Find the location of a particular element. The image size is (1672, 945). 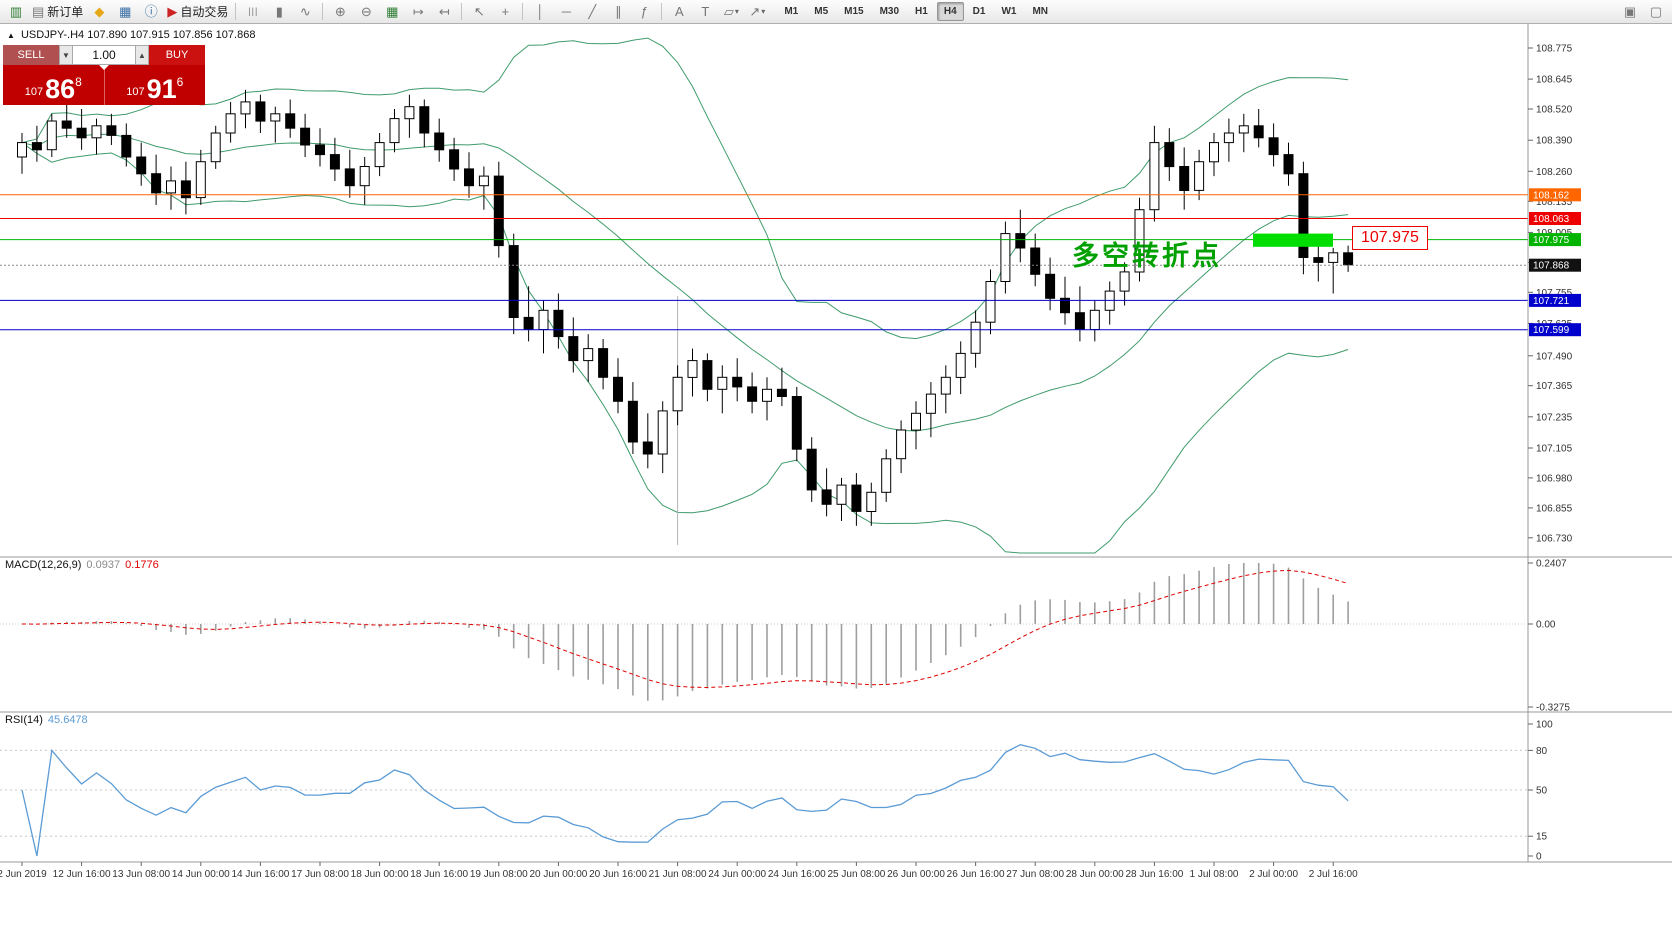

text-label-tool-button: T is located at coordinates (705, 11).